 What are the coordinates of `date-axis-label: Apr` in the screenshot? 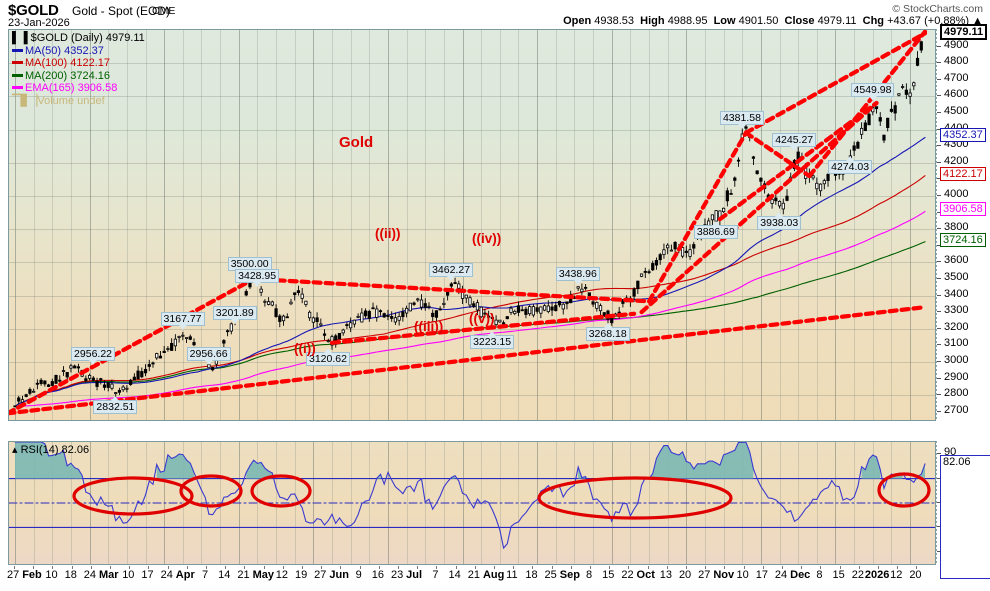 It's located at (185, 575).